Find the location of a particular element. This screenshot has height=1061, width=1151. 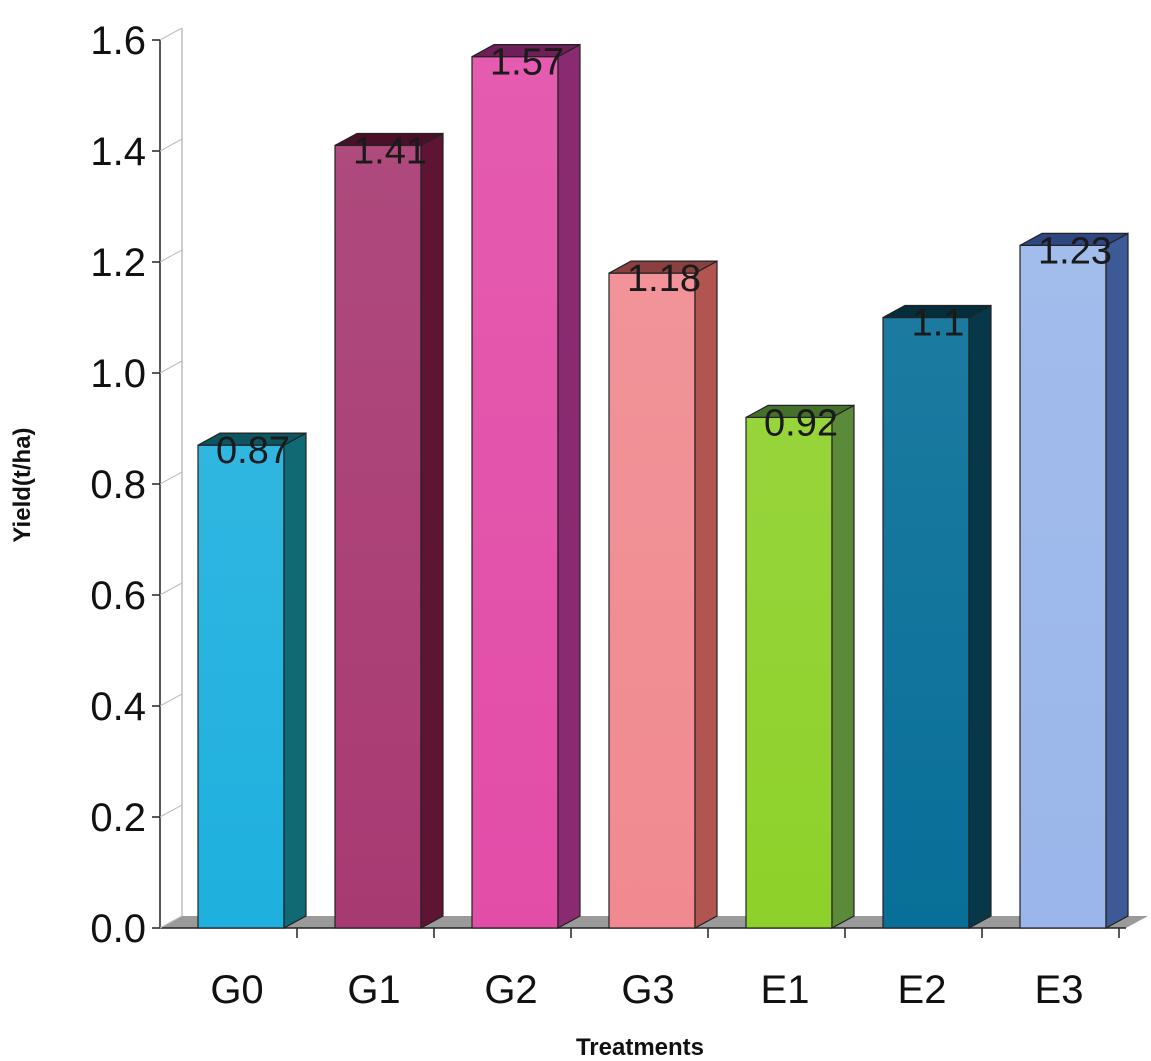

bar-g3 is located at coordinates (663, 595).